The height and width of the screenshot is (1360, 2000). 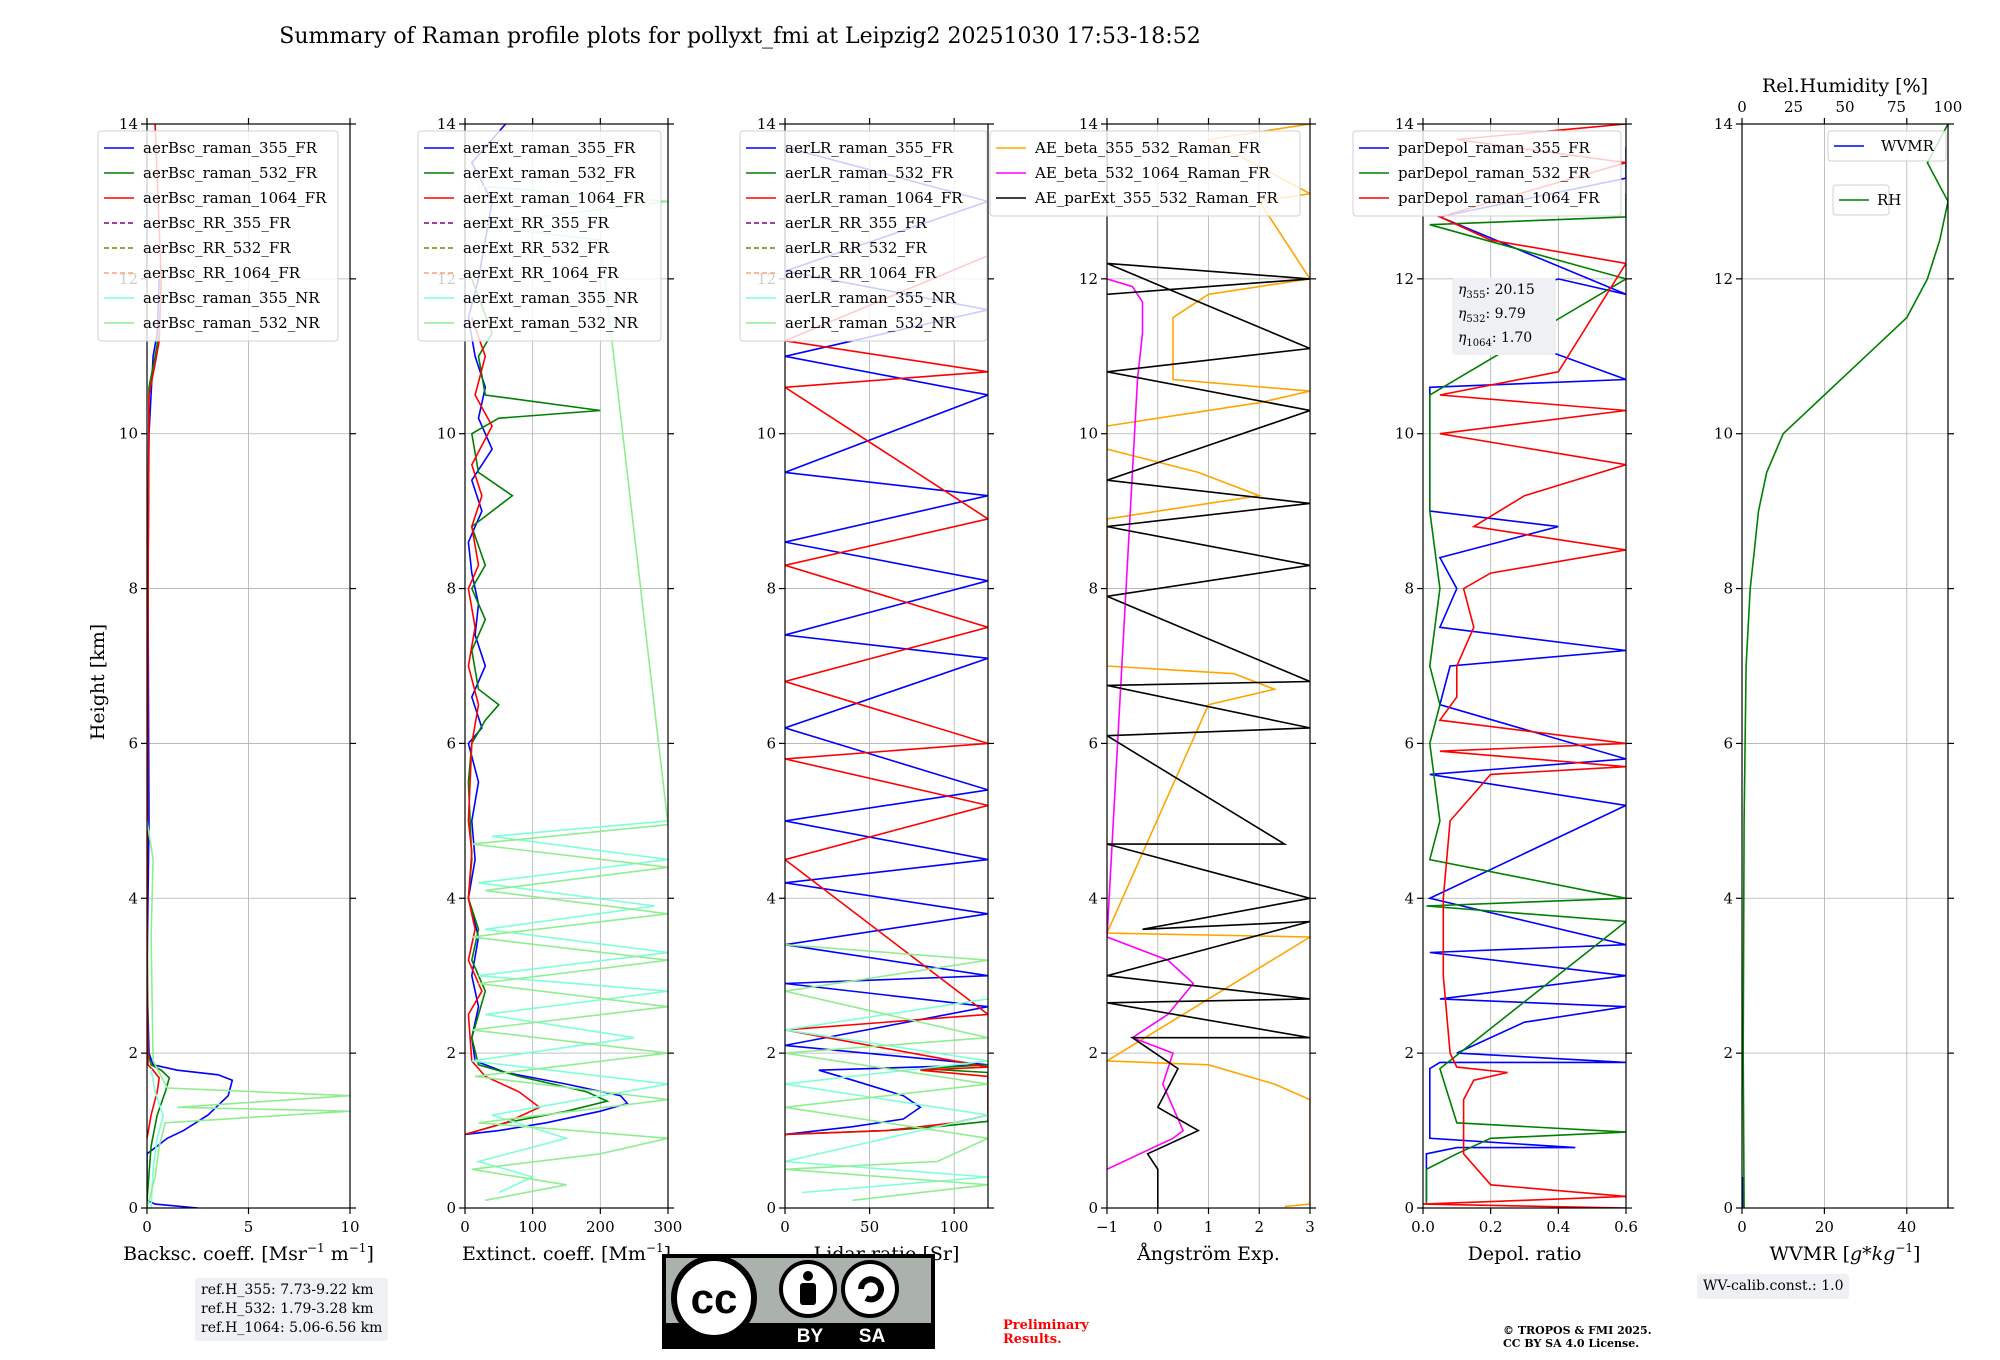 What do you see at coordinates (541, 273) in the screenshot?
I see `legend-entry-label: aerExt_RR_1064_FR` at bounding box center [541, 273].